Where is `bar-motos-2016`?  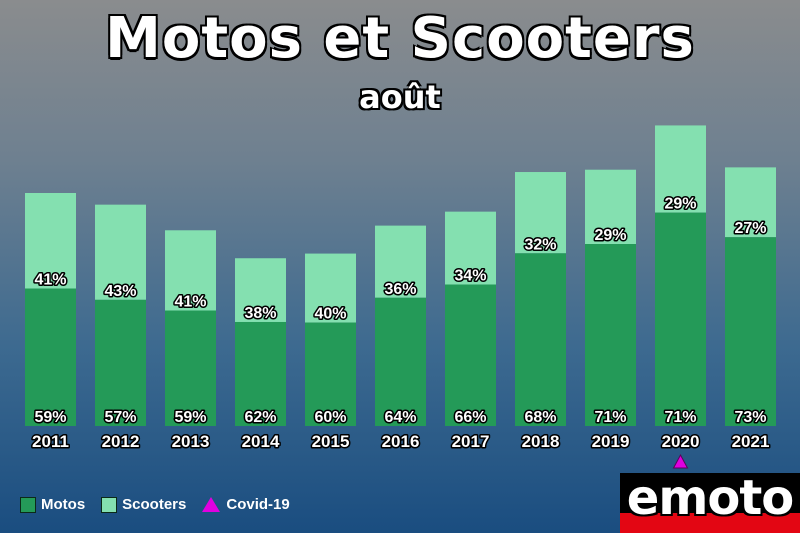
bar-motos-2016 is located at coordinates (400, 361).